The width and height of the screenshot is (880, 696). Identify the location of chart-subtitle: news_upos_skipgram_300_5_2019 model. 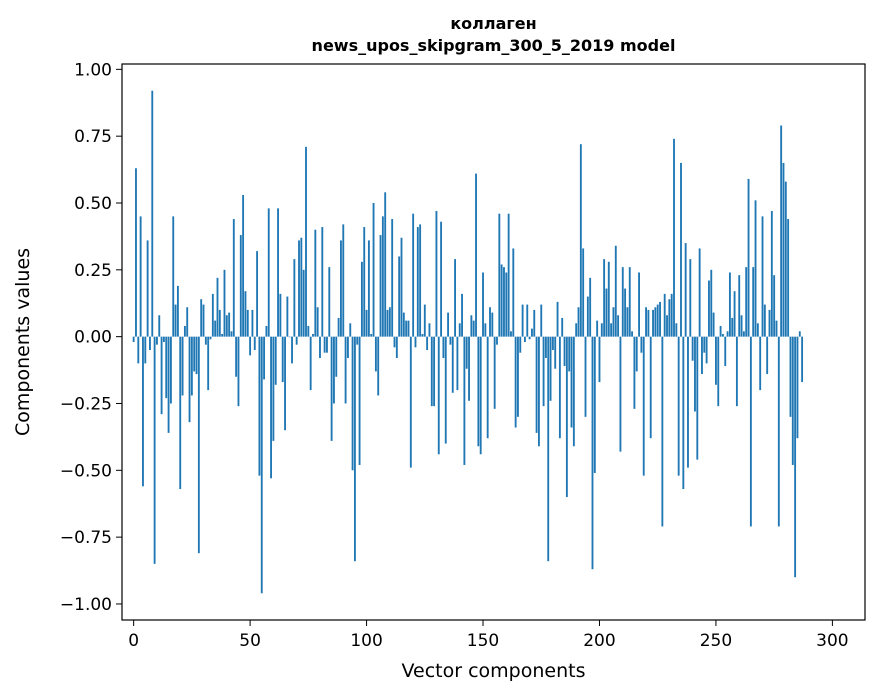
(494, 45).